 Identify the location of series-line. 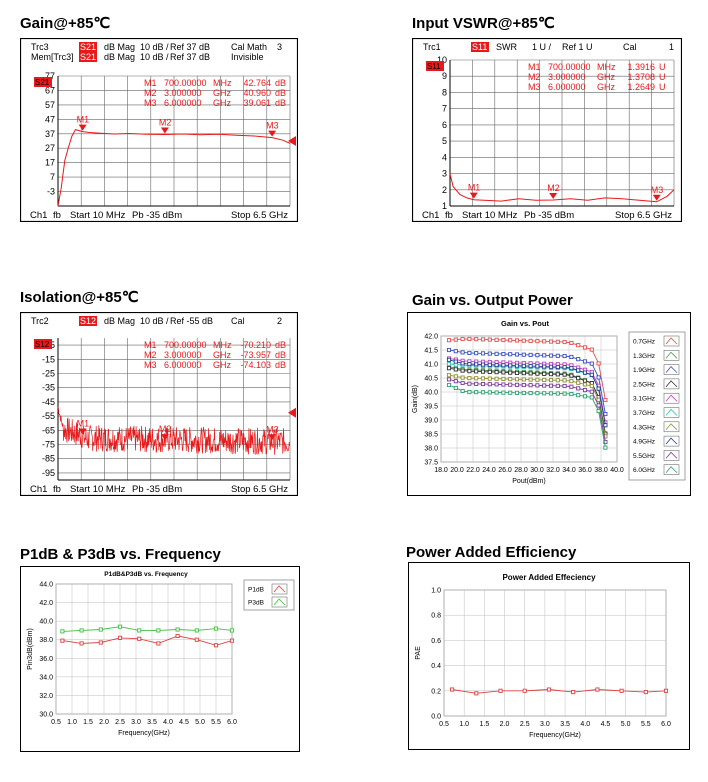
(147, 629).